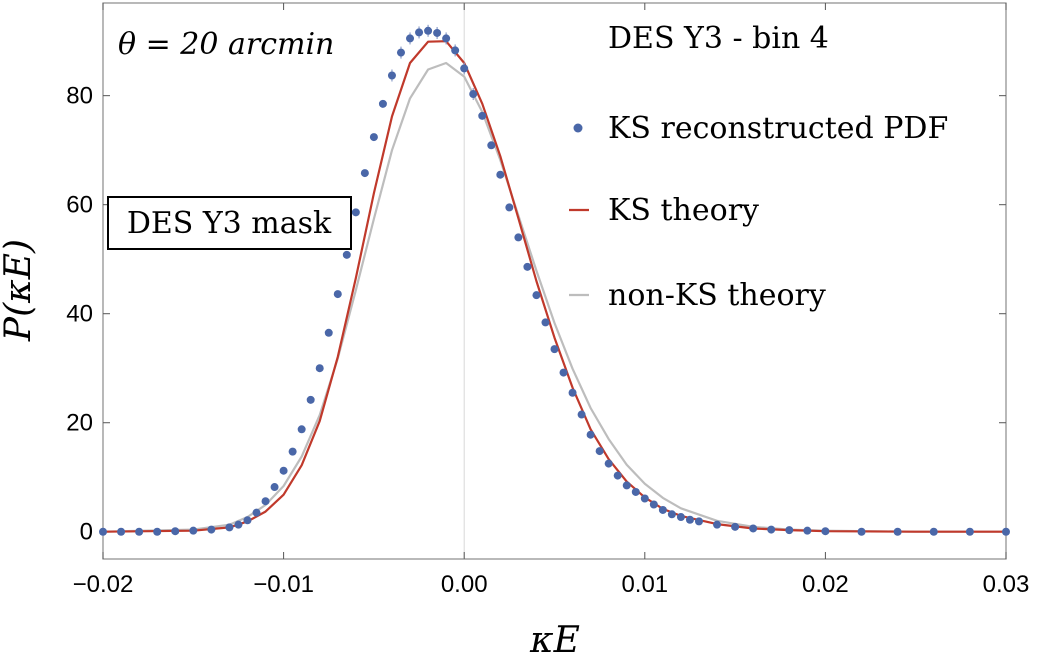 Image resolution: width=1038 pixels, height=672 pixels. Describe the element at coordinates (79, 314) in the screenshot. I see `y-tick-label: 40` at that location.